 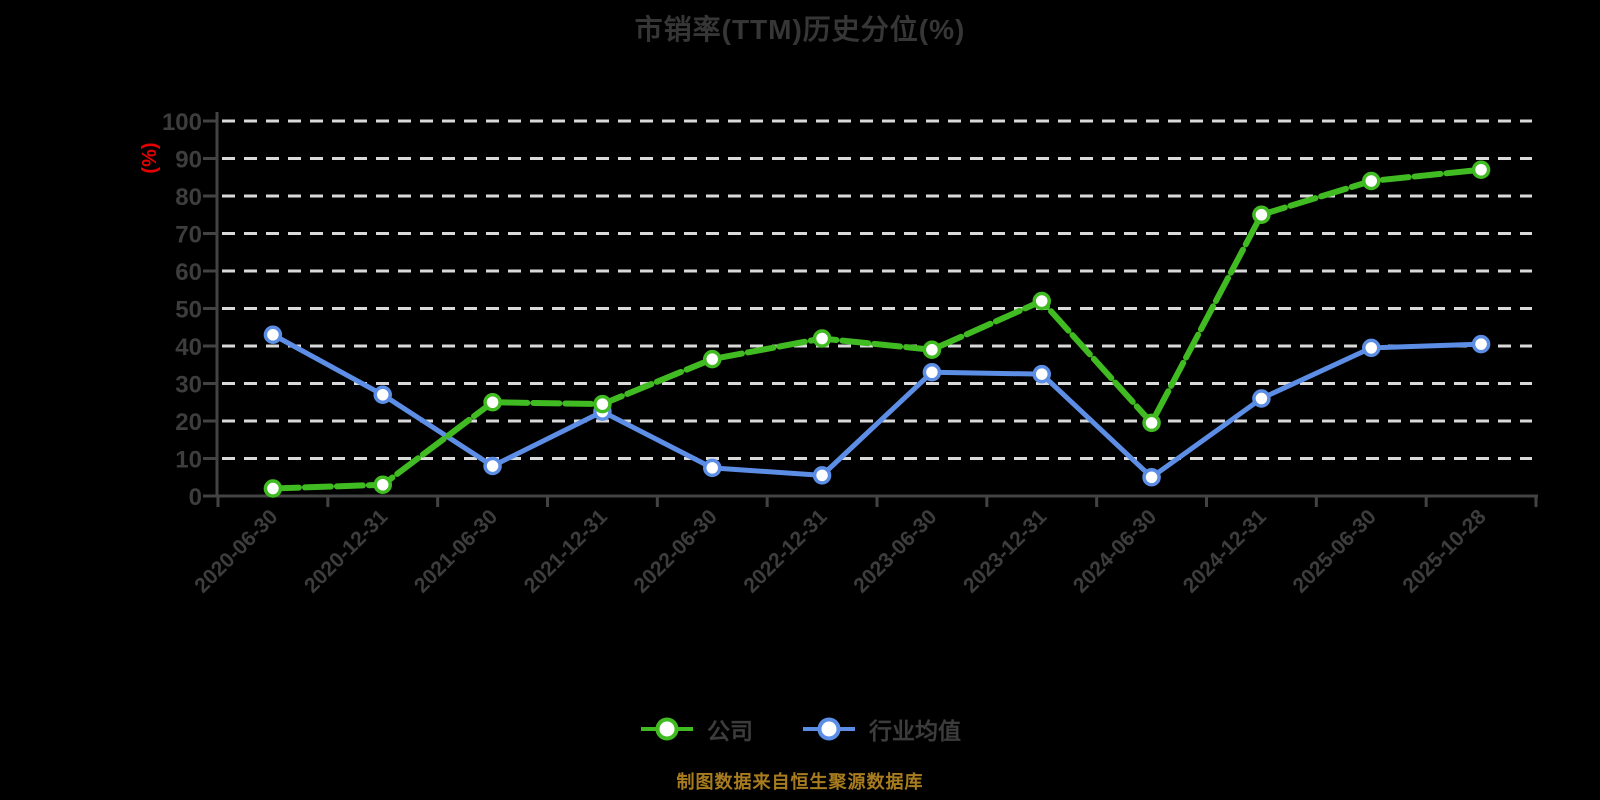 What do you see at coordinates (800, 729) in the screenshot?
I see `chart-legend: 公司 行业均值` at bounding box center [800, 729].